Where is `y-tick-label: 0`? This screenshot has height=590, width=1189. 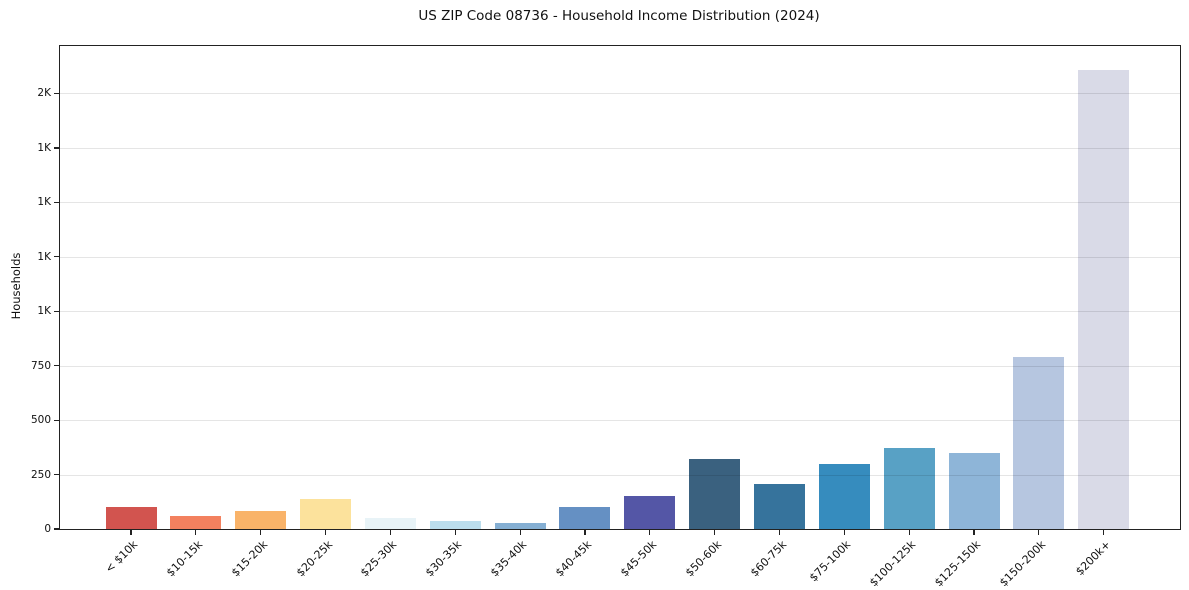
y-tick-label: 0 is located at coordinates (47, 529).